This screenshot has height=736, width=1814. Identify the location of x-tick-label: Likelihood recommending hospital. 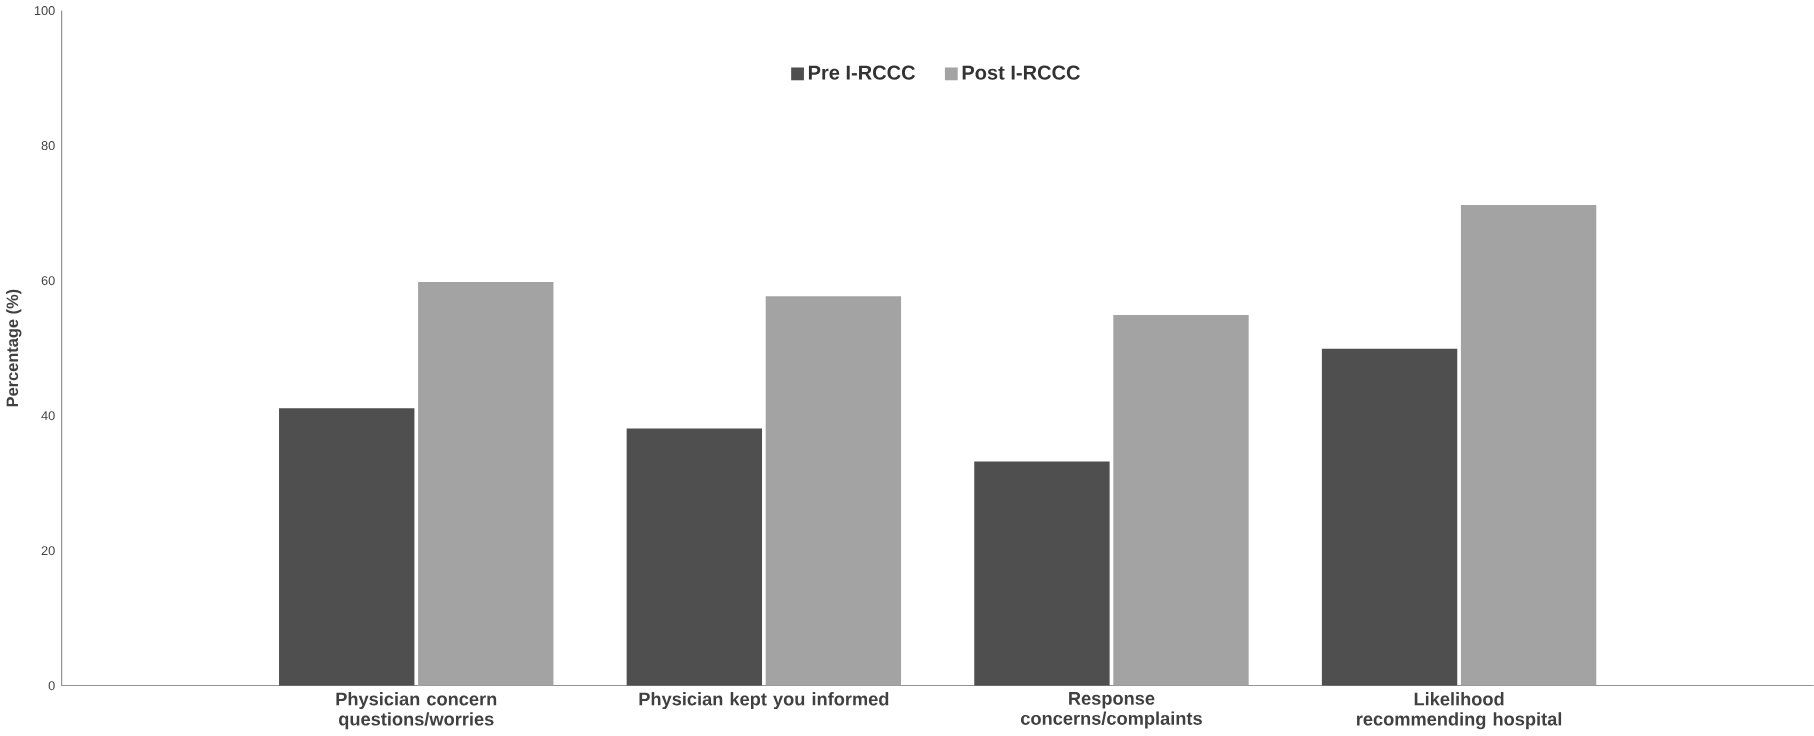
(1459, 711).